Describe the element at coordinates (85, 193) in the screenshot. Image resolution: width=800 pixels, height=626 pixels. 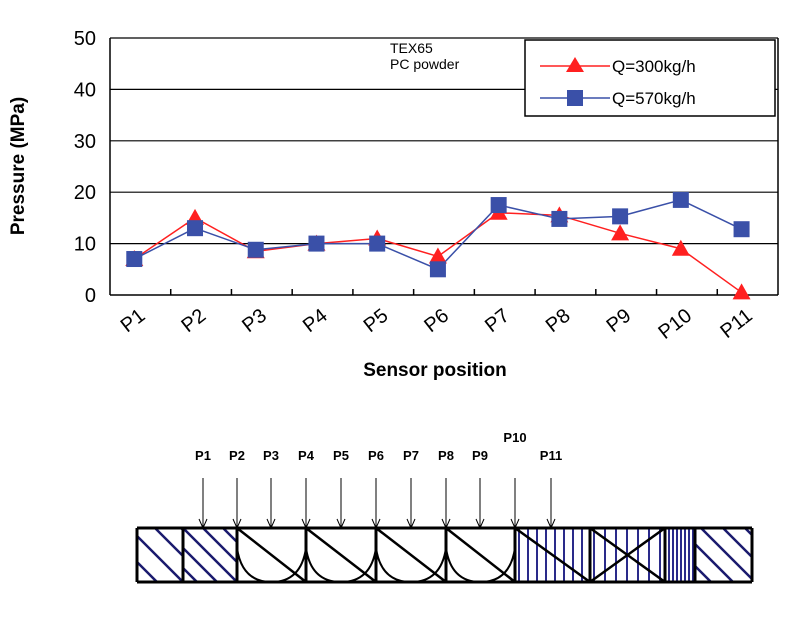
I see `y-tick-label: 20` at that location.